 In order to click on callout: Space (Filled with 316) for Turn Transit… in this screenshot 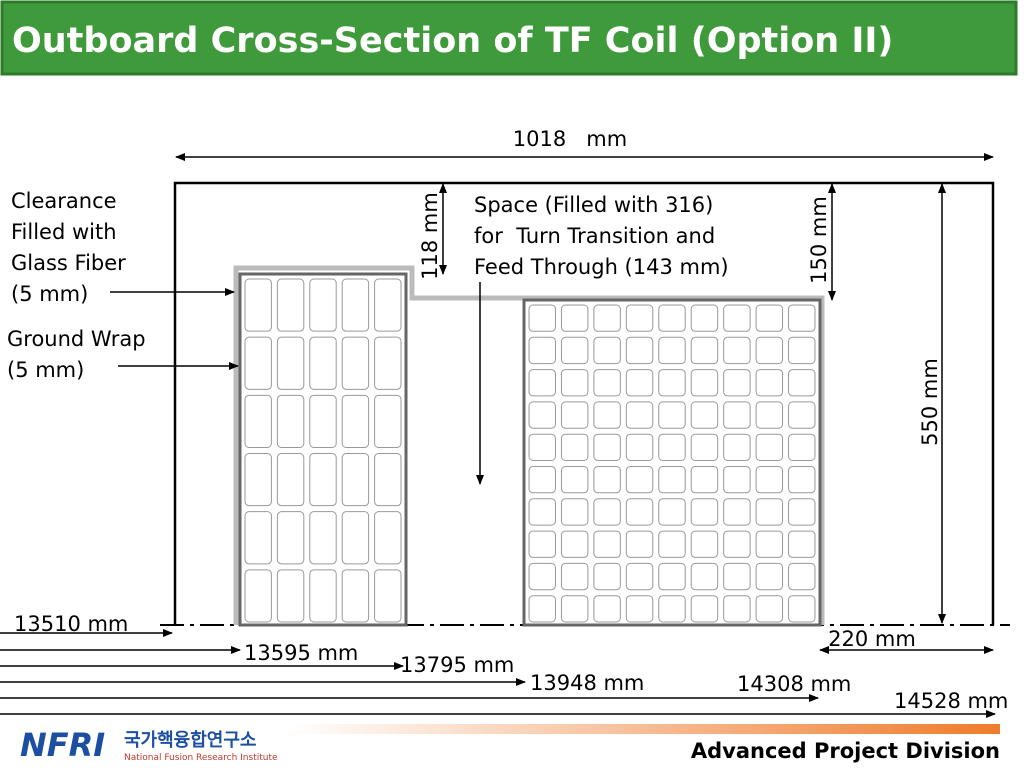, I will do `click(611, 236)`.